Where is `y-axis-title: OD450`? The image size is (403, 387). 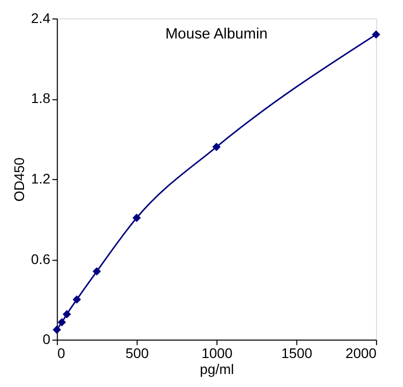
y-axis-title: OD450 is located at coordinates (18, 179).